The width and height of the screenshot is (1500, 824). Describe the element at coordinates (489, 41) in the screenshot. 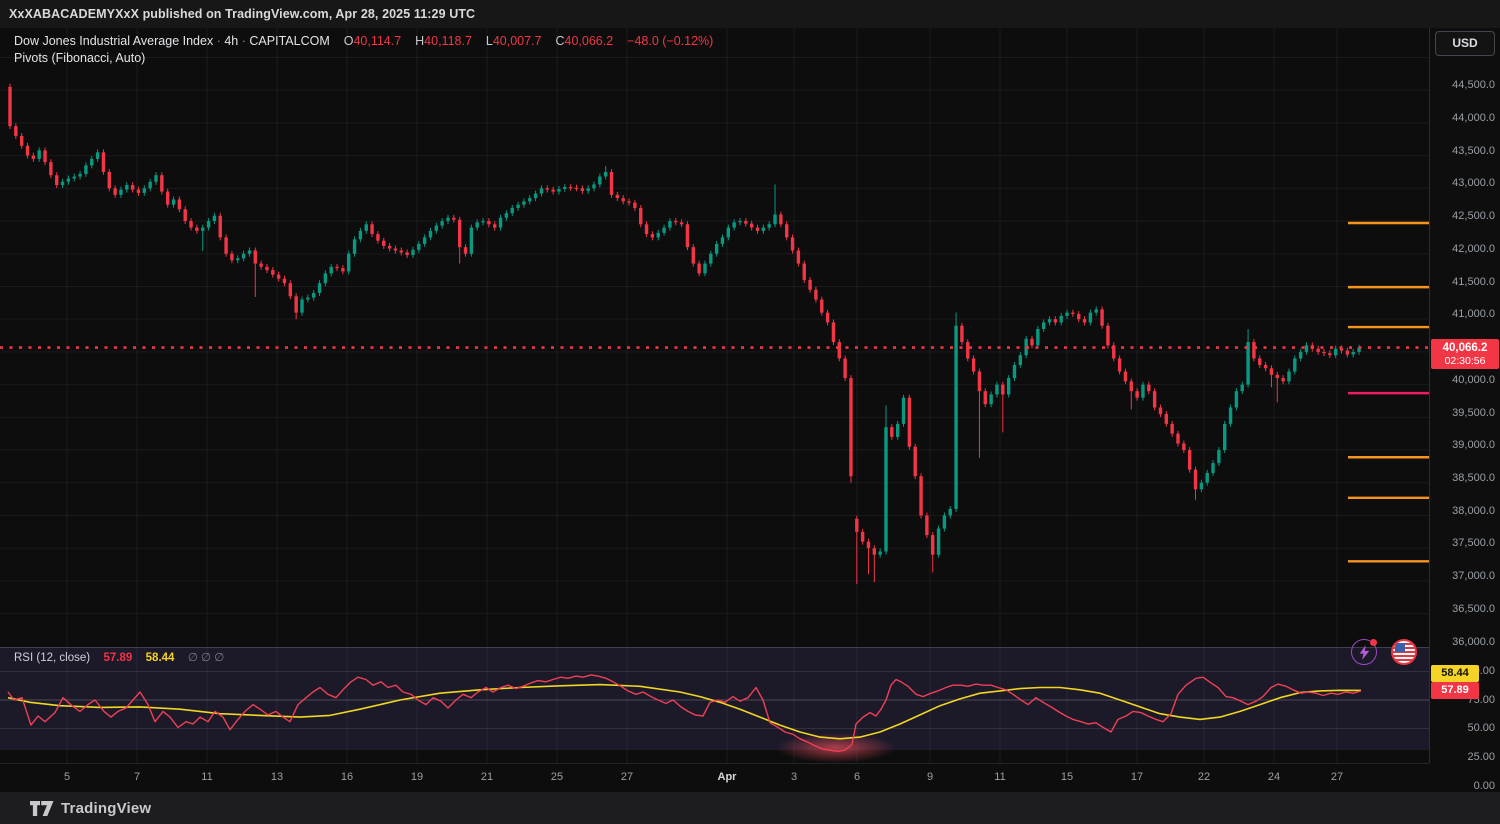

I see `low-label: L` at that location.